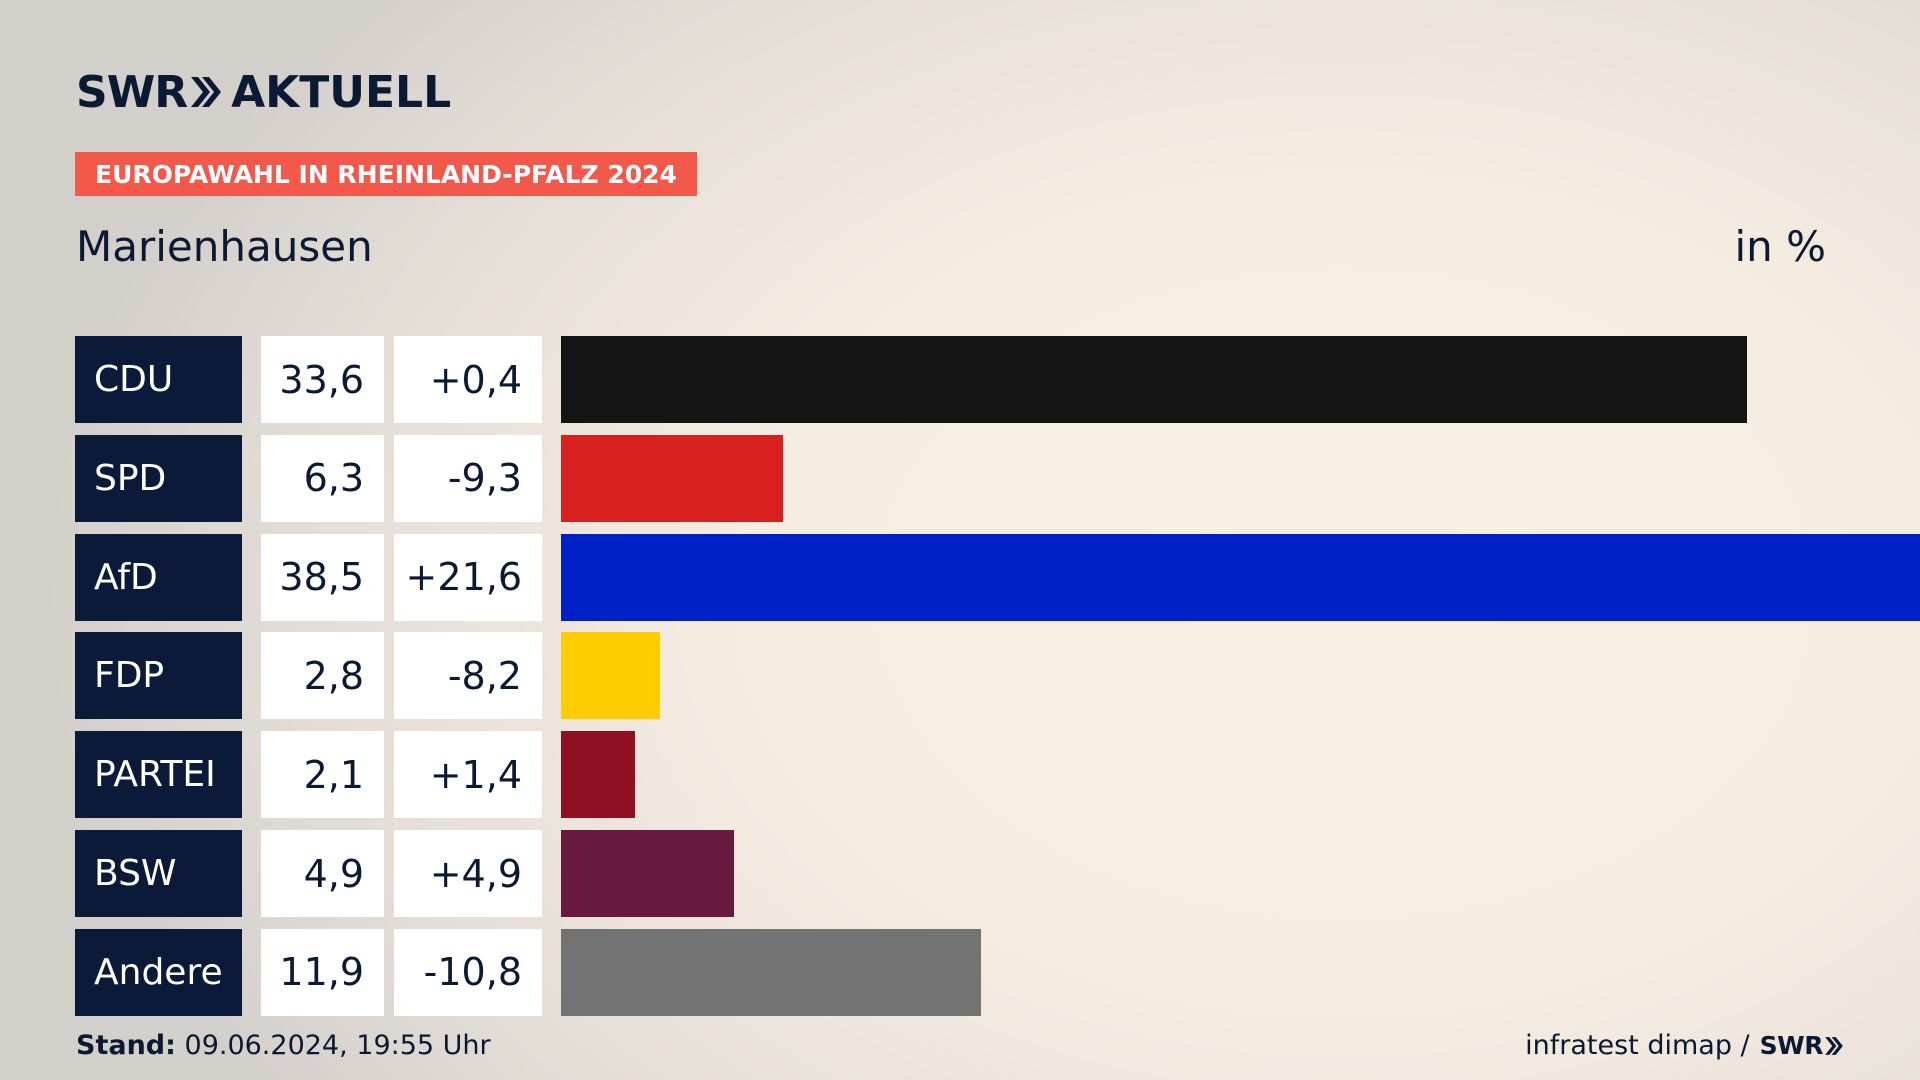 The height and width of the screenshot is (1080, 1920). Describe the element at coordinates (322, 972) in the screenshot. I see `vote-share-value: 11,9` at that location.